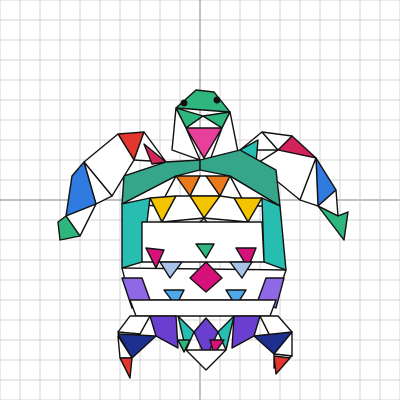  Describe the element at coordinates (273, 345) in the screenshot. I see `right-rear-flipper` at that location.